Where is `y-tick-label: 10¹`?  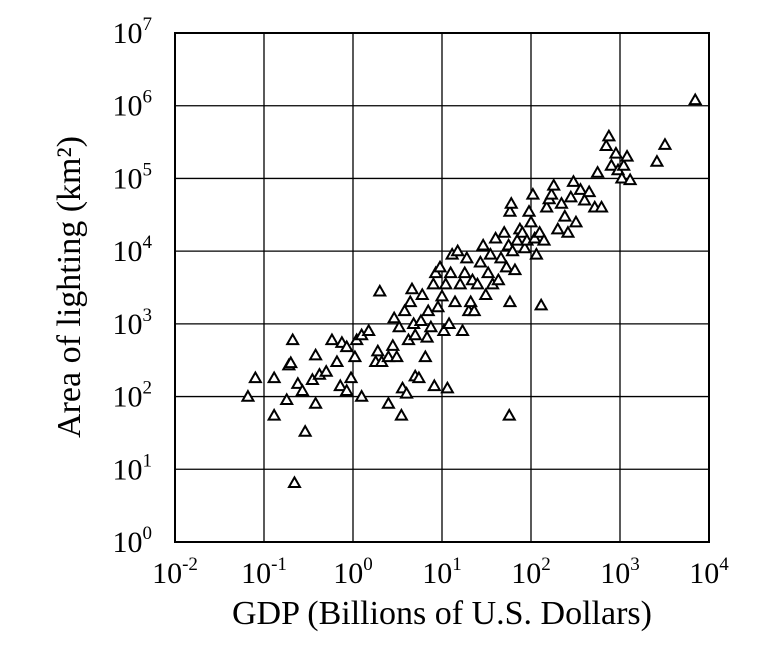 y-tick-label: 10¹ is located at coordinates (133, 468).